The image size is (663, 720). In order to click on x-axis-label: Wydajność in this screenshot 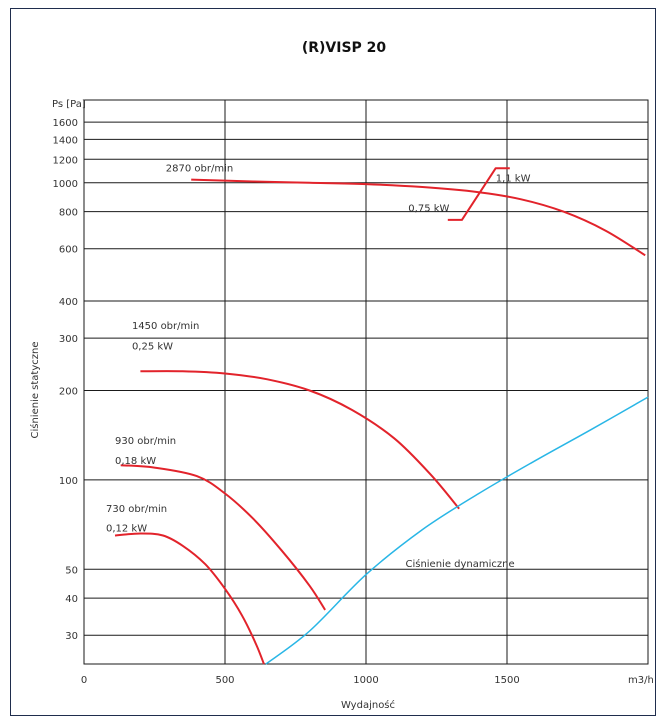, I will do `click(368, 705)`.